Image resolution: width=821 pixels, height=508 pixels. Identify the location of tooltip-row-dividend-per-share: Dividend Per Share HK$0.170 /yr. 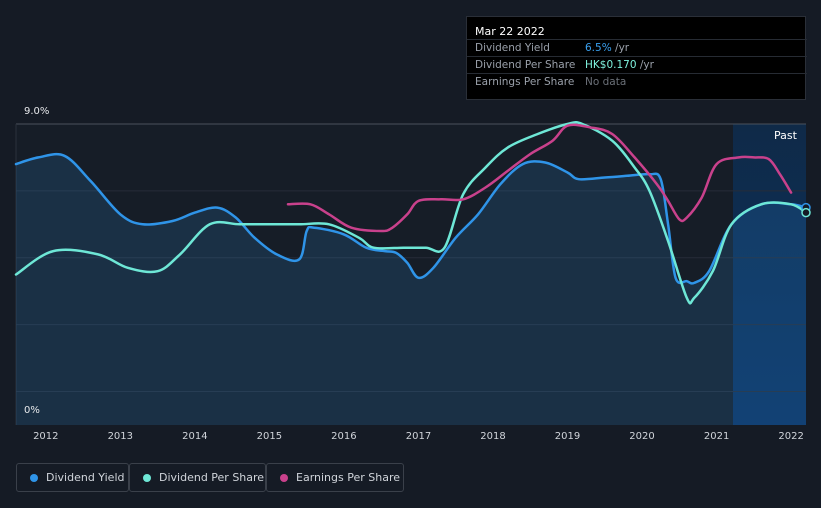
(637, 64).